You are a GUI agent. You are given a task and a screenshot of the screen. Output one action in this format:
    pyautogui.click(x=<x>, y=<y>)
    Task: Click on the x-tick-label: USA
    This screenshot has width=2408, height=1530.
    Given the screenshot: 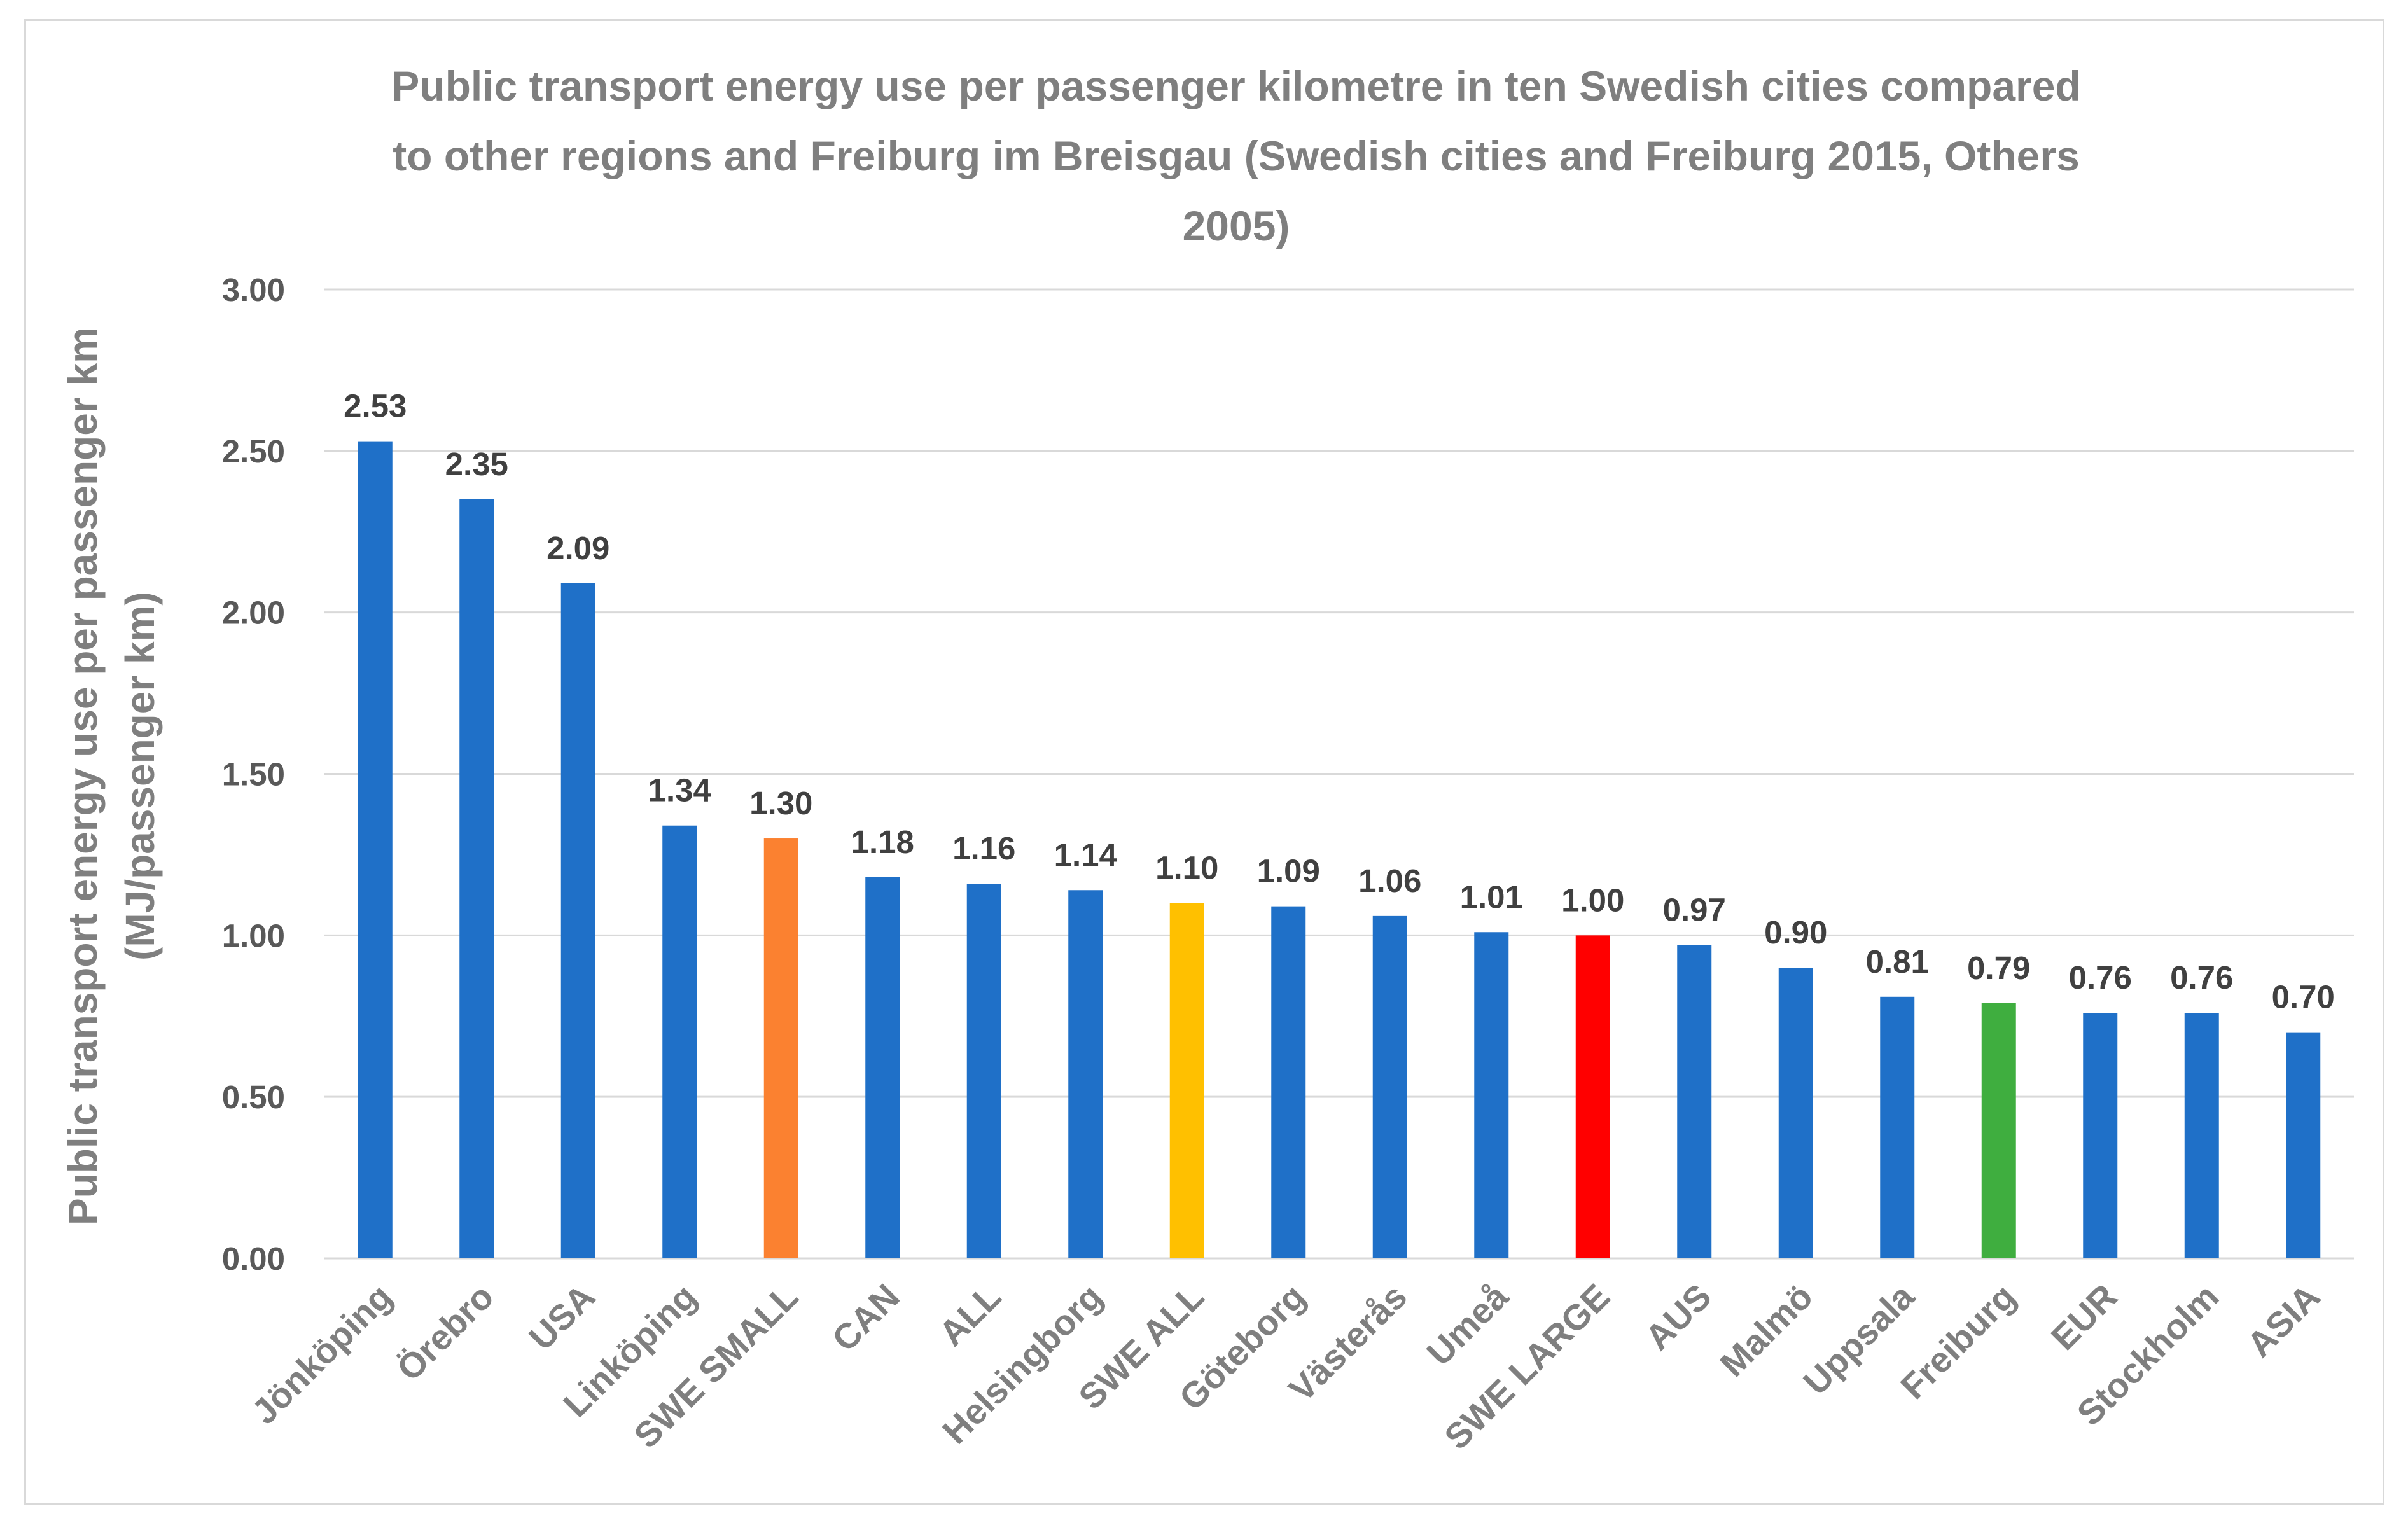 What is the action you would take?
    pyautogui.click(x=561, y=1317)
    